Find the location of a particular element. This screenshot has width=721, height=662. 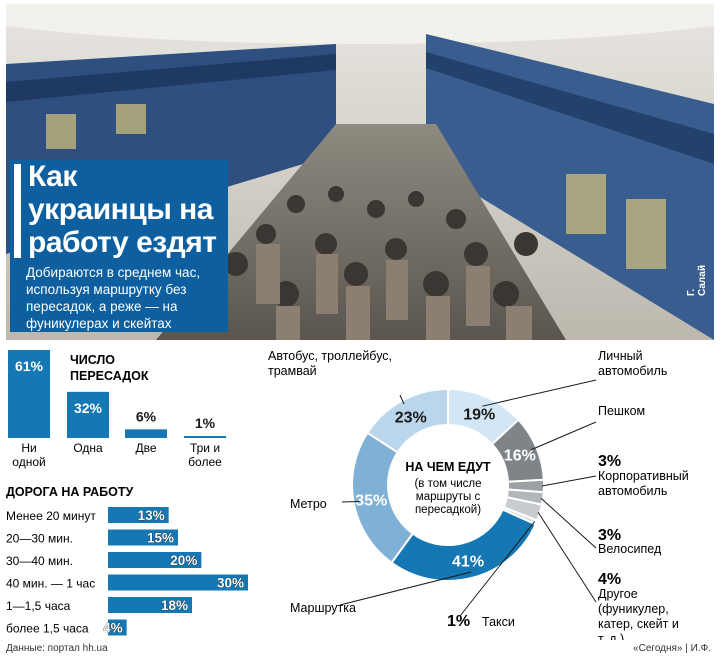

donut-value-label: 41% is located at coordinates (468, 561).